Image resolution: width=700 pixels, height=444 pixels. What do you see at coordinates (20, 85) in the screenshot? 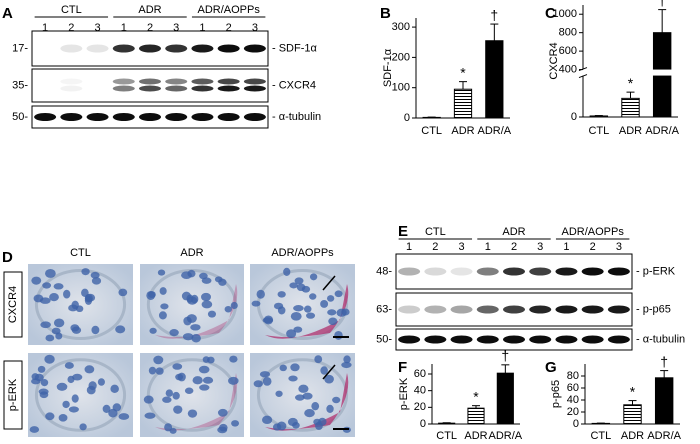
I see `mw-marker: 35-` at bounding box center [20, 85].